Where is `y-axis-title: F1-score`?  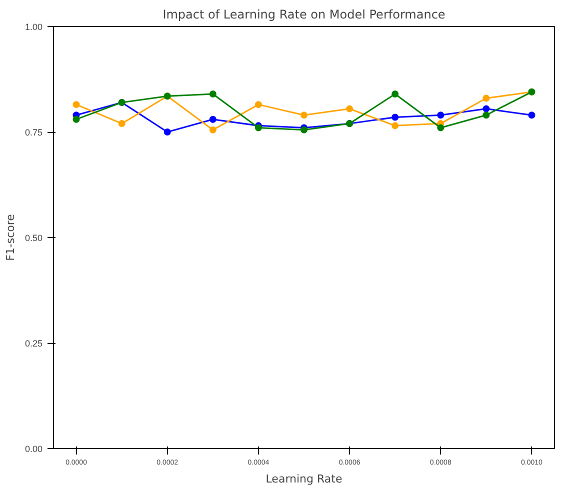 y-axis-title: F1-score is located at coordinates (10, 237).